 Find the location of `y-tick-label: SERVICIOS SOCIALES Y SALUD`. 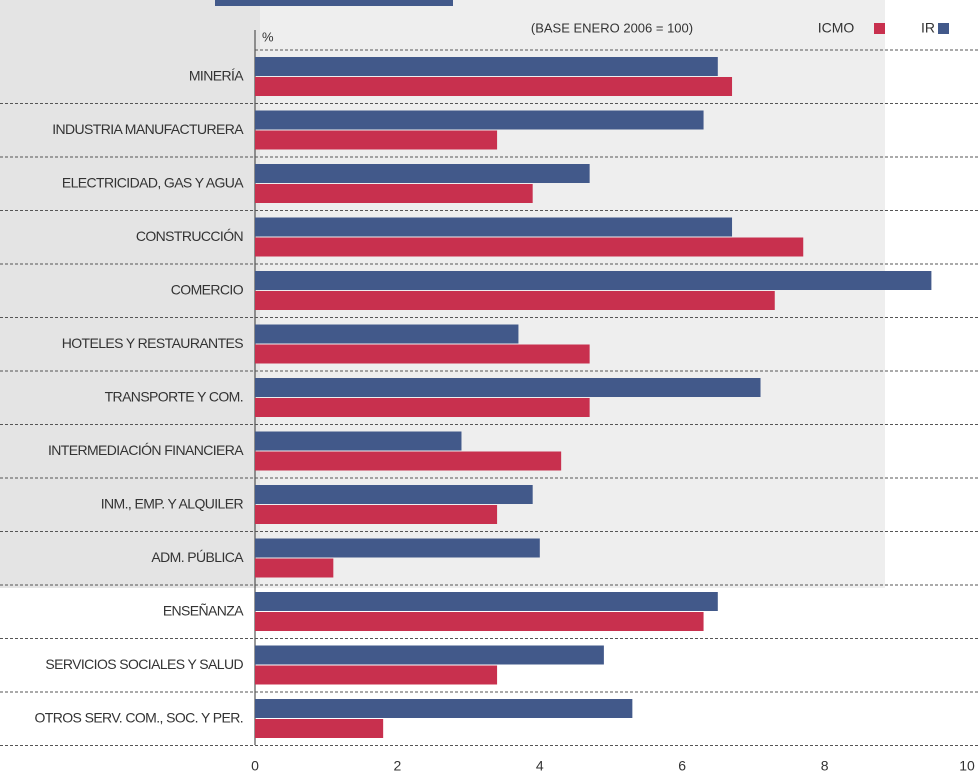

y-tick-label: SERVICIOS SOCIALES Y SALUD is located at coordinates (144, 664).